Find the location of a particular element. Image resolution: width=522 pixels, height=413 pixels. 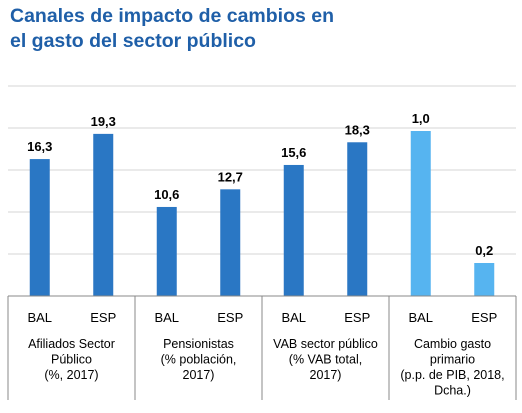

group-label-4-line-1: Cambio gasto is located at coordinates (452, 344).